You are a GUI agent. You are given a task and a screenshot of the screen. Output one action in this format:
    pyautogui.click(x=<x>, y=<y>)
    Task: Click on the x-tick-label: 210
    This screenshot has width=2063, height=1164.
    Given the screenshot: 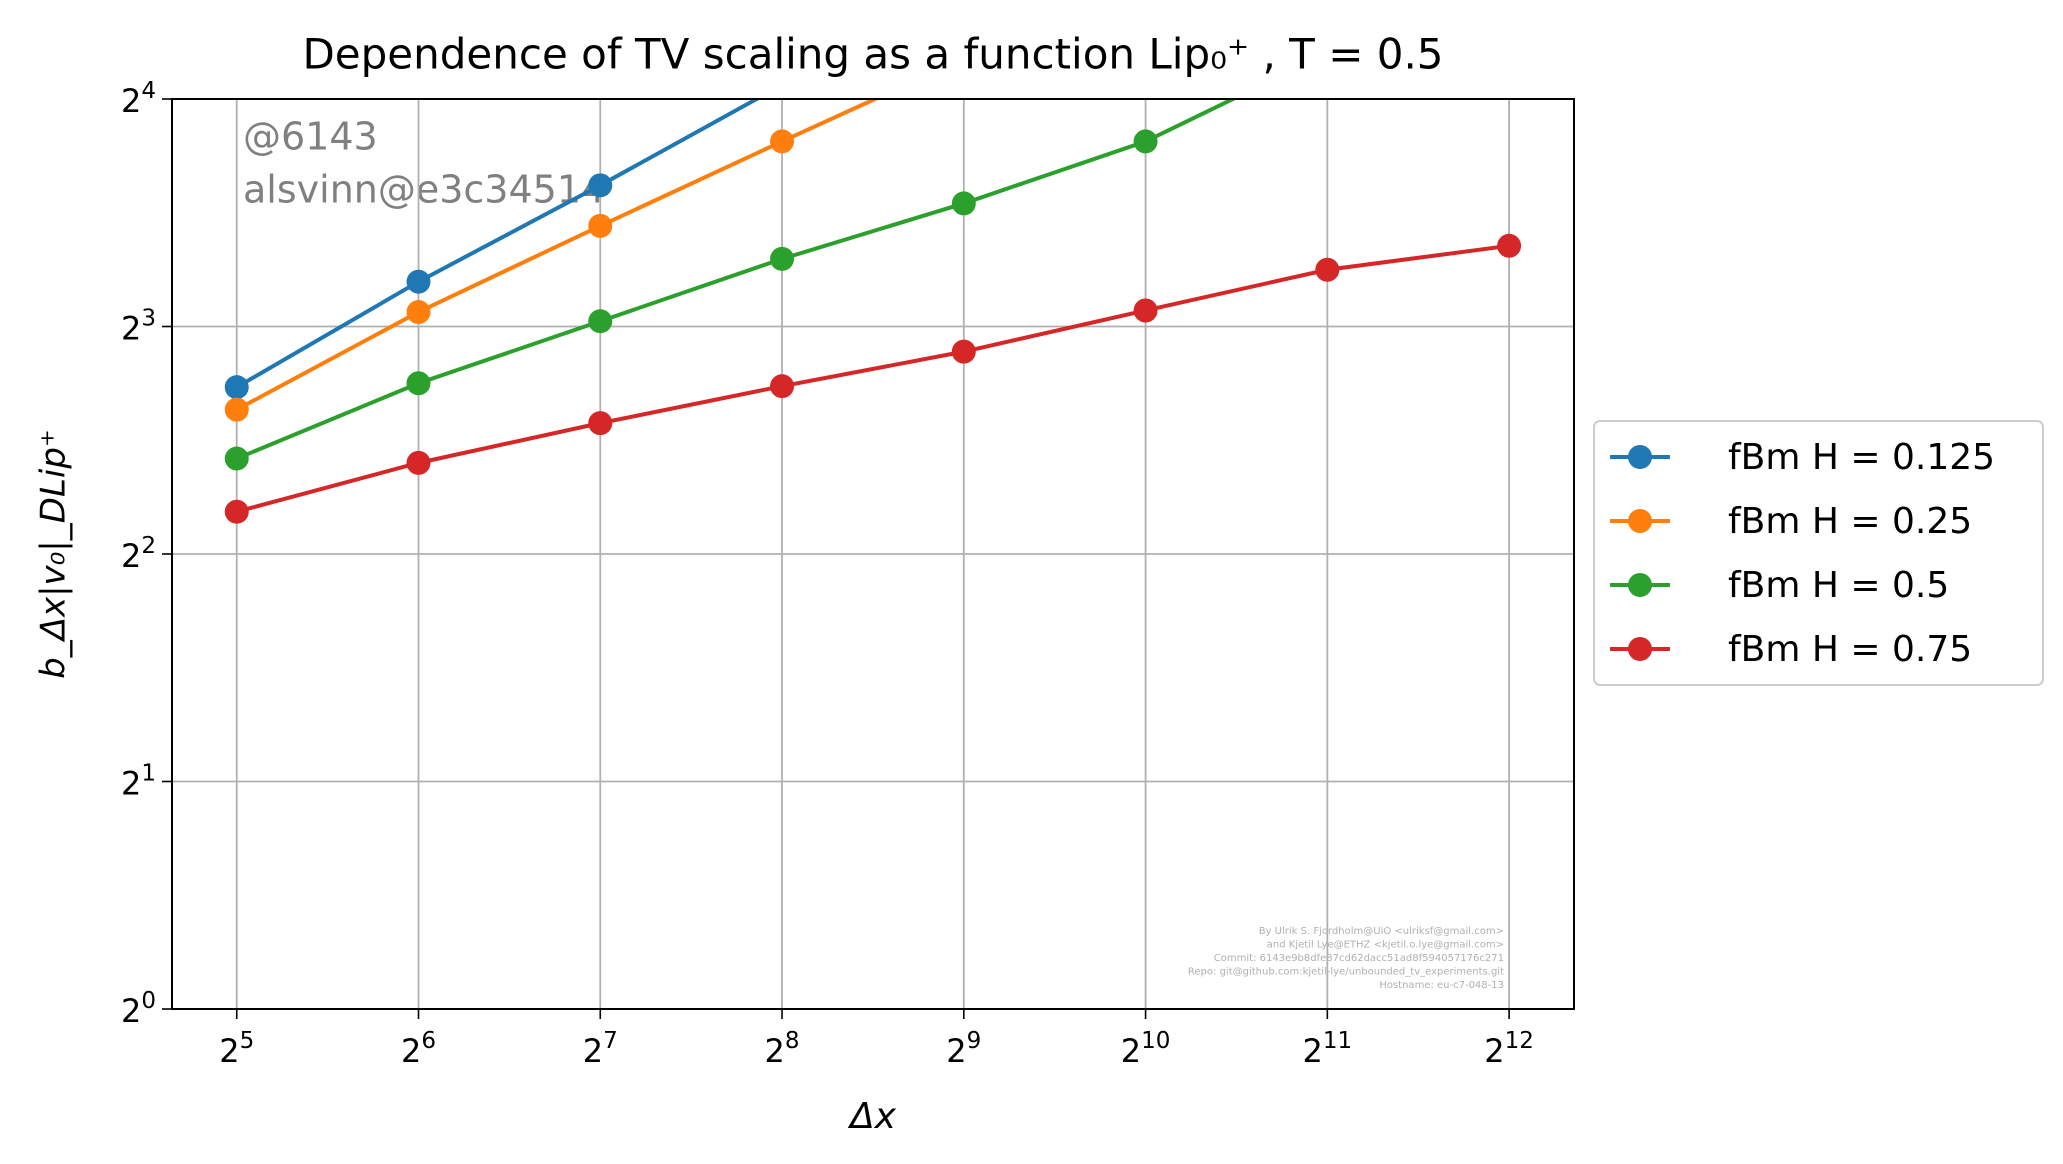 What is the action you would take?
    pyautogui.click(x=1146, y=1049)
    